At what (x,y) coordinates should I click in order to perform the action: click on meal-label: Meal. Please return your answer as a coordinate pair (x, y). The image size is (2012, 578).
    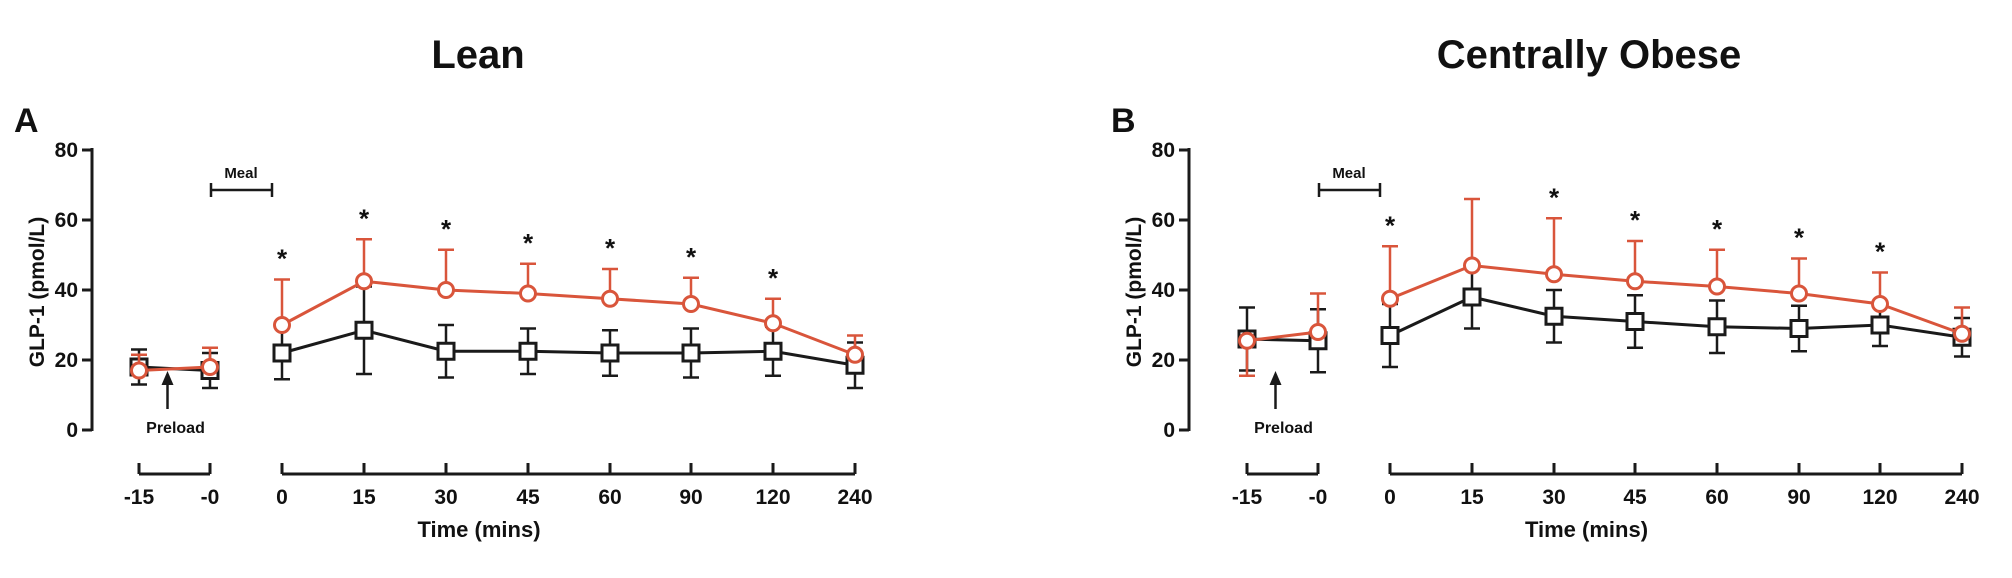
    Looking at the image, I should click on (1348, 173).